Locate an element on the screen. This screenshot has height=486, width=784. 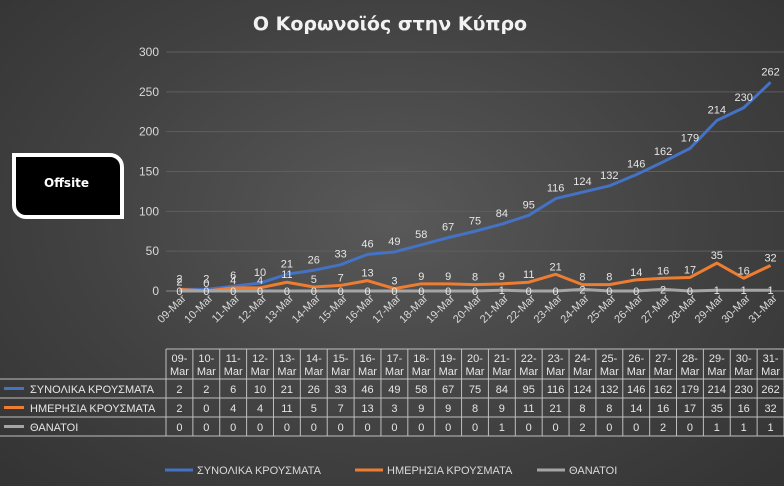
data-label: 75 is located at coordinates (475, 221).